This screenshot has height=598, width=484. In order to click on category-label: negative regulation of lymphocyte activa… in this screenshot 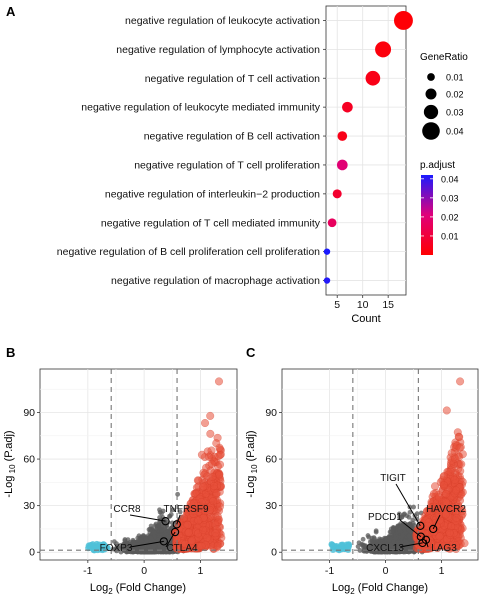, I will do `click(218, 50)`.